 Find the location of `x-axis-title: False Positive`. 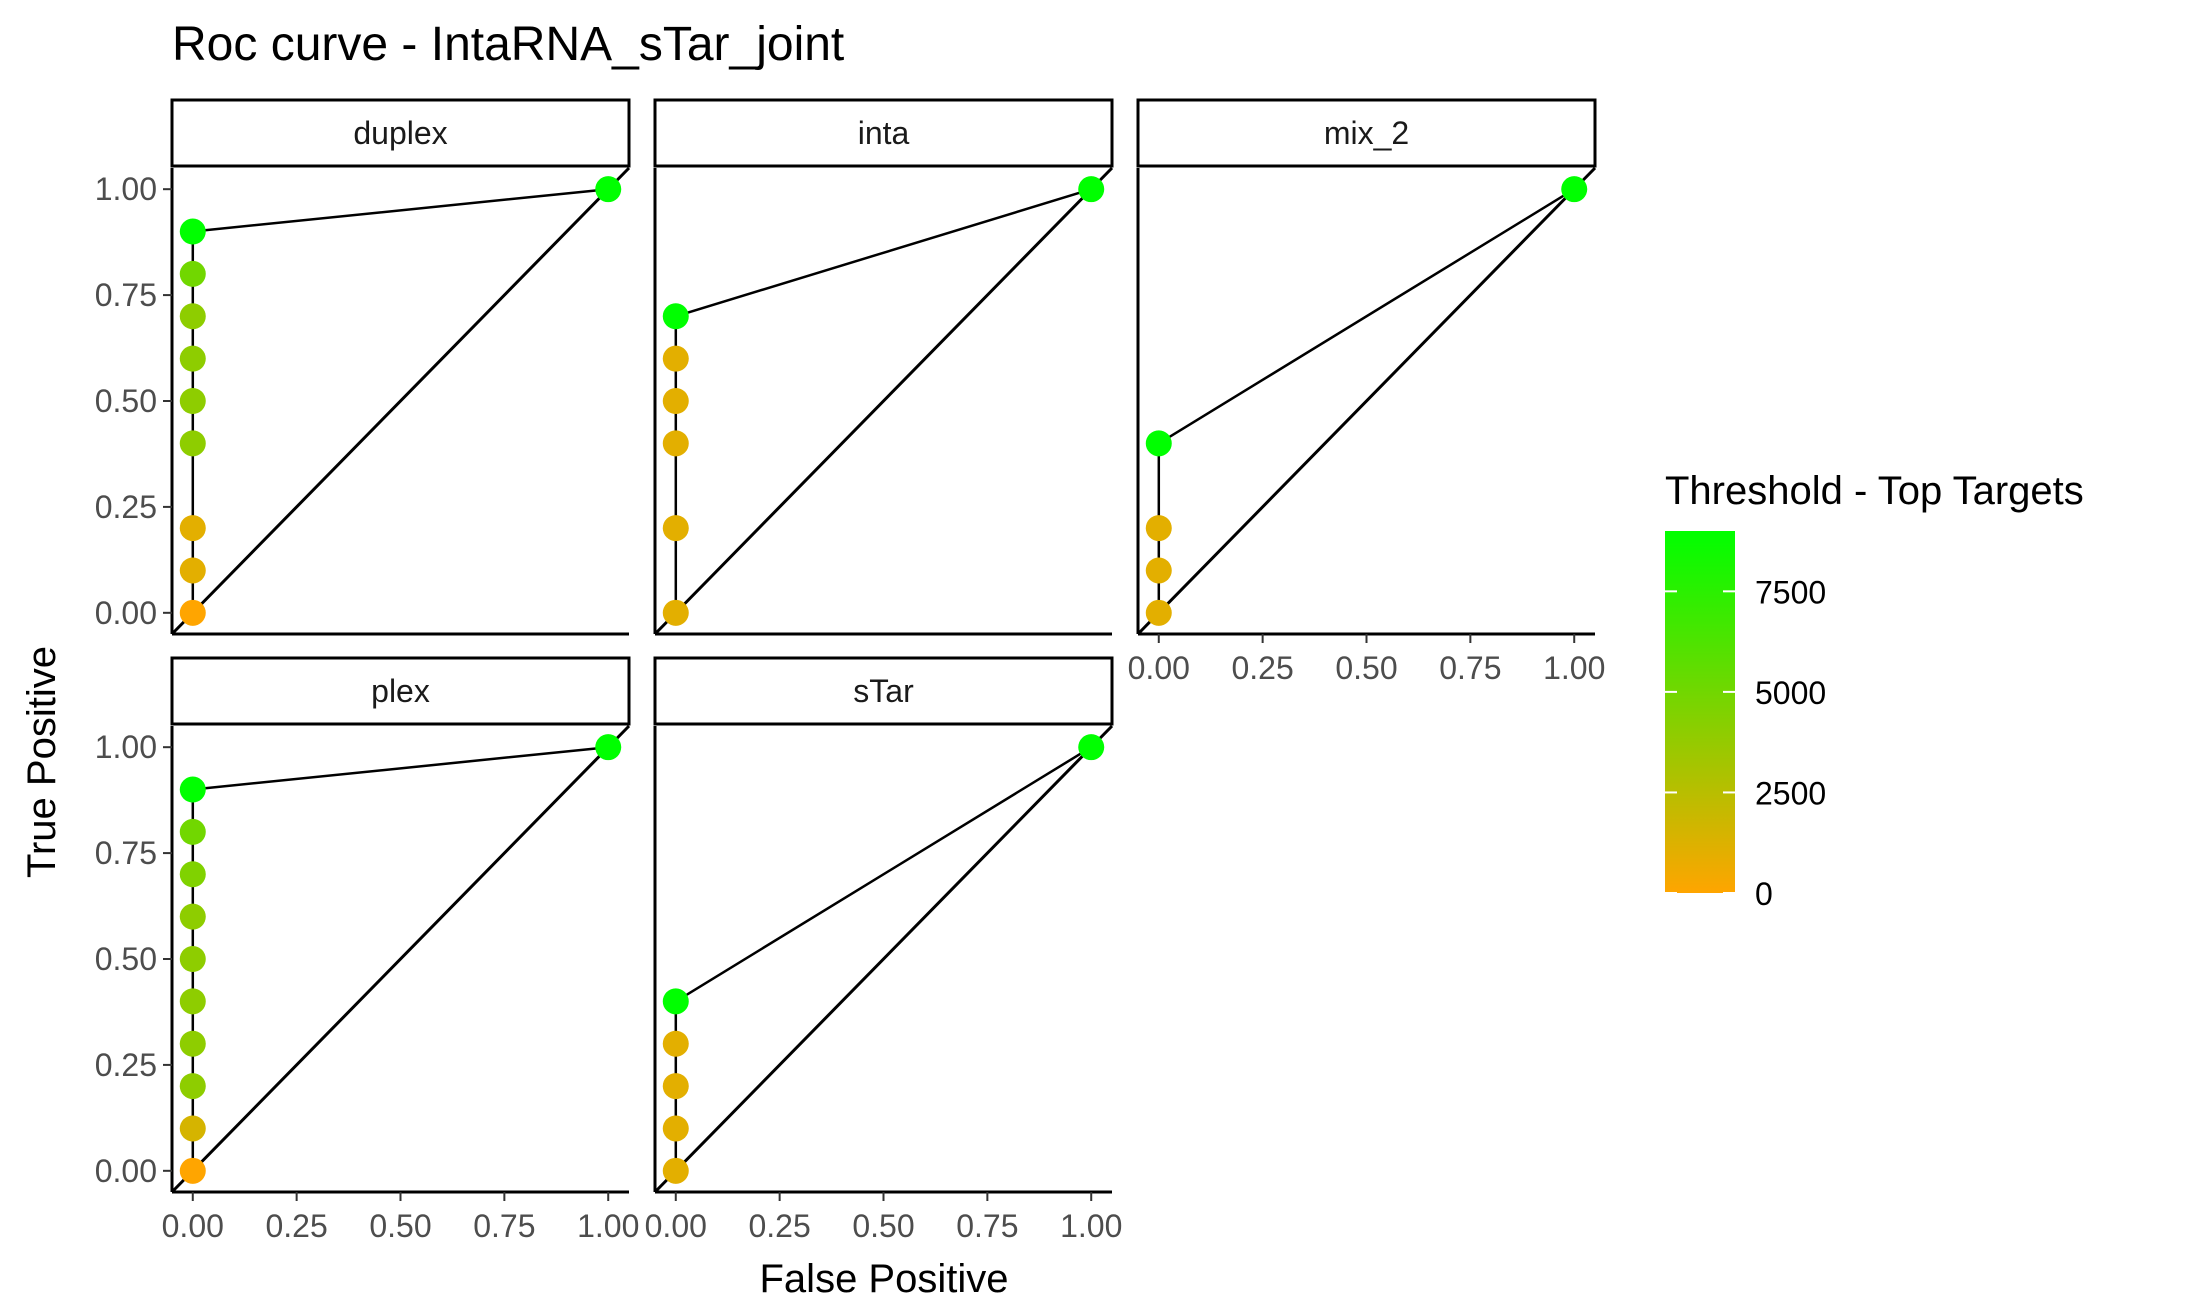

x-axis-title: False Positive is located at coordinates (884, 1279).